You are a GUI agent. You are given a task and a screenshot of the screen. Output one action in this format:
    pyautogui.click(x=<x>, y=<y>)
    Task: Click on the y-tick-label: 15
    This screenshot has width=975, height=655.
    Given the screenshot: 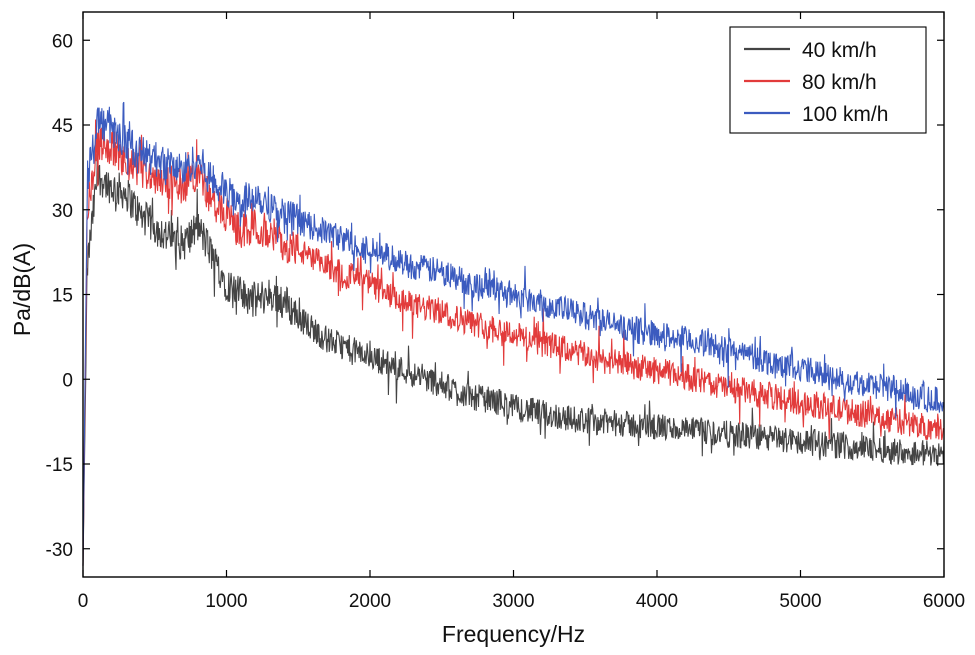 What is the action you would take?
    pyautogui.click(x=62, y=296)
    